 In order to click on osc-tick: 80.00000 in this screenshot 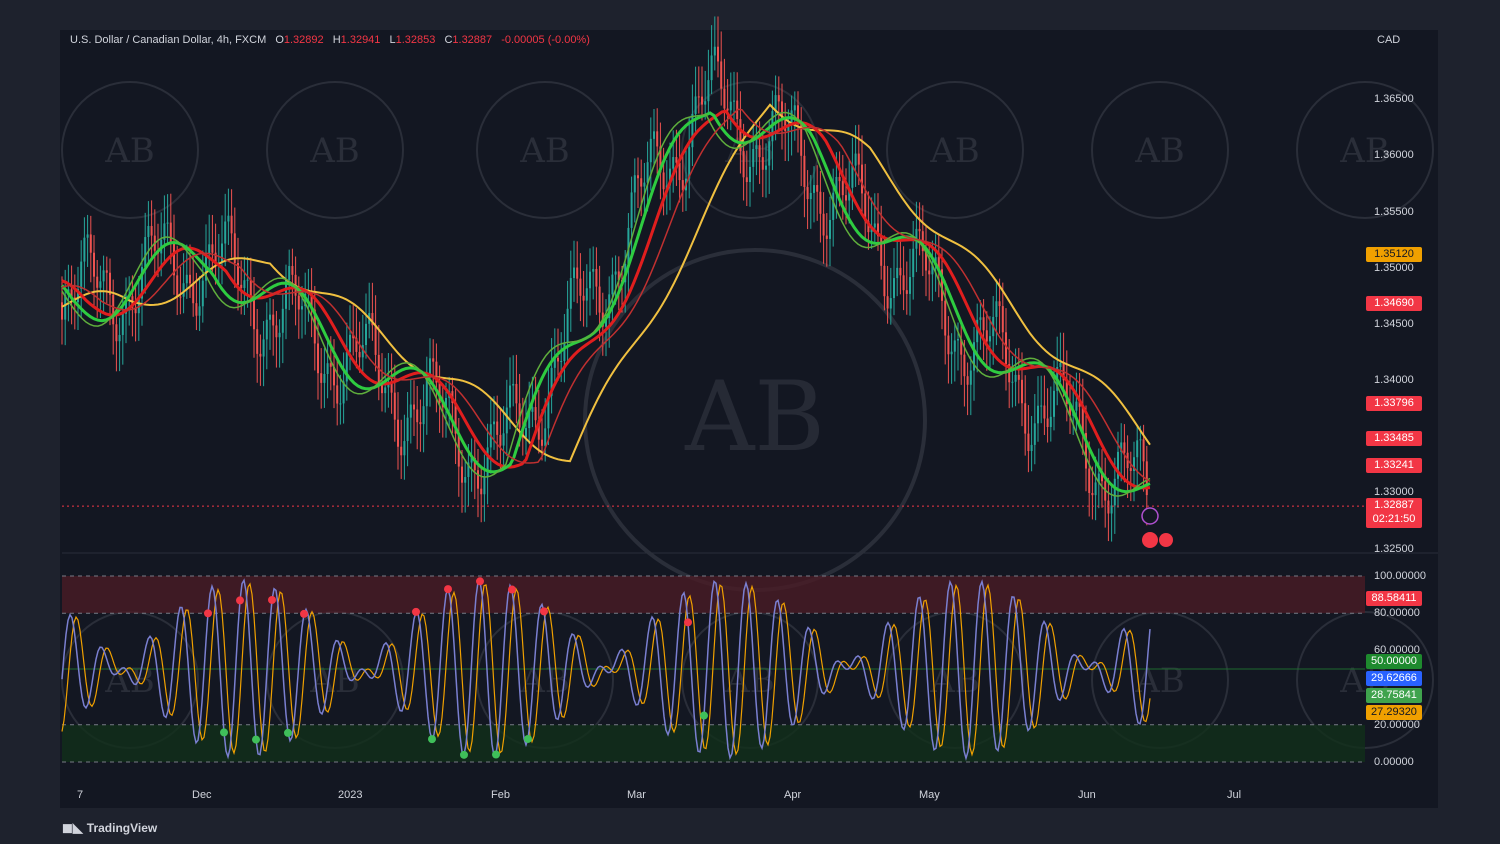, I will do `click(1397, 613)`.